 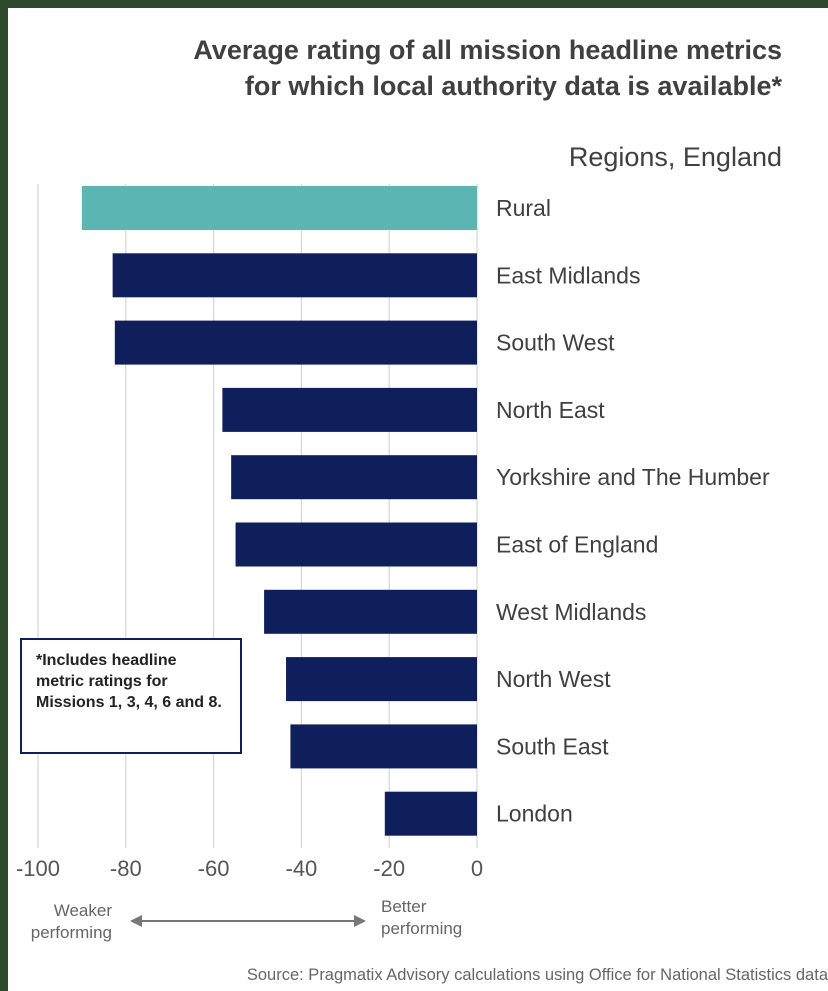 What do you see at coordinates (577, 545) in the screenshot?
I see `category-label: East of England` at bounding box center [577, 545].